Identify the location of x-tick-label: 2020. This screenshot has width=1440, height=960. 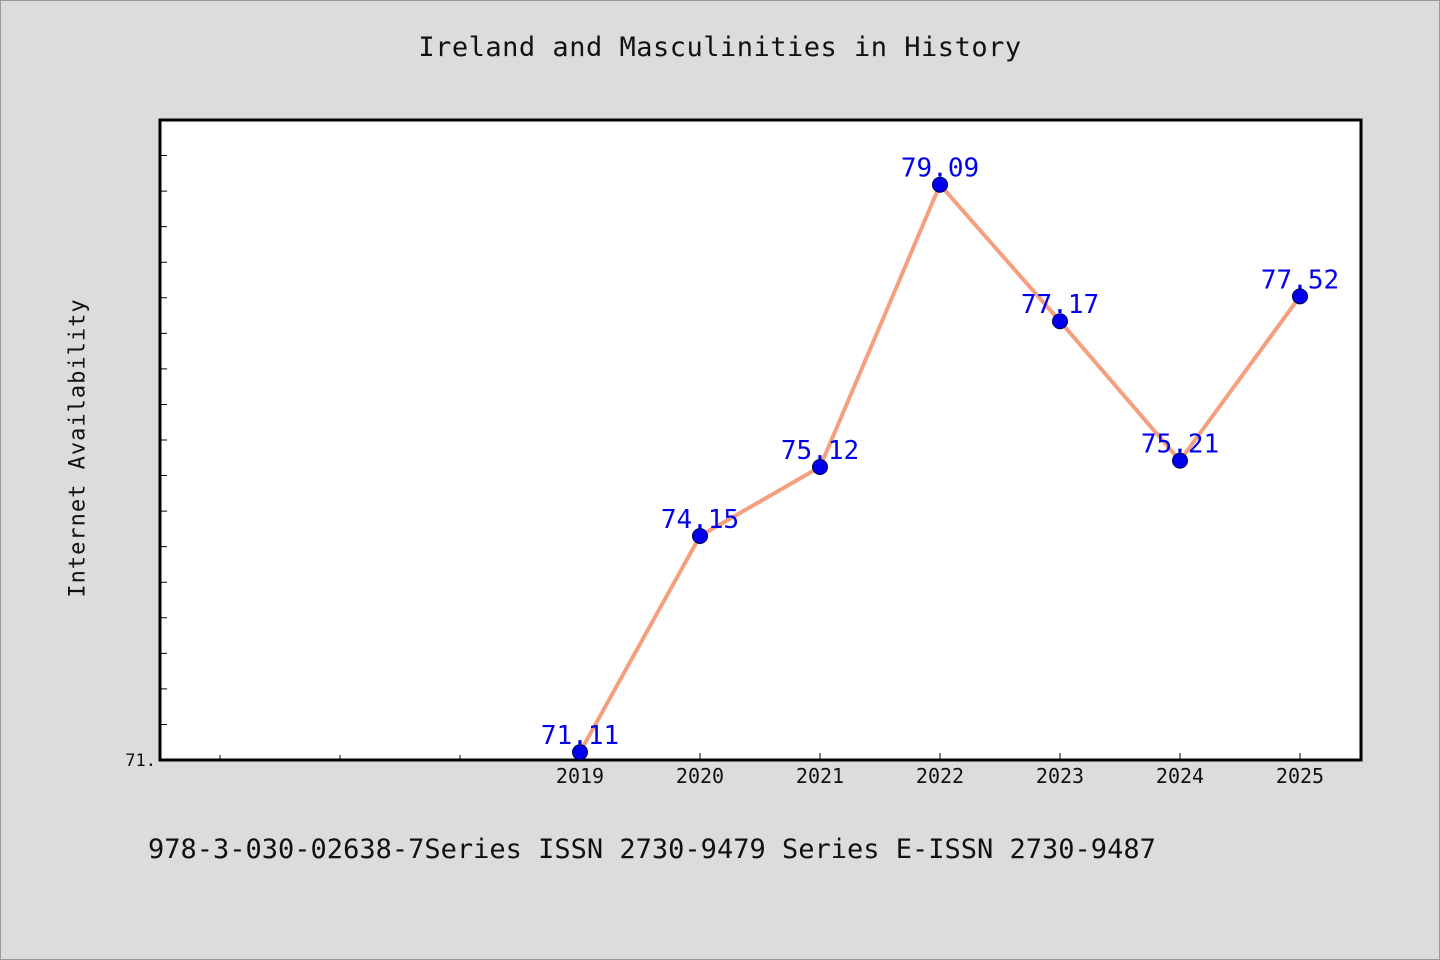
(700, 776).